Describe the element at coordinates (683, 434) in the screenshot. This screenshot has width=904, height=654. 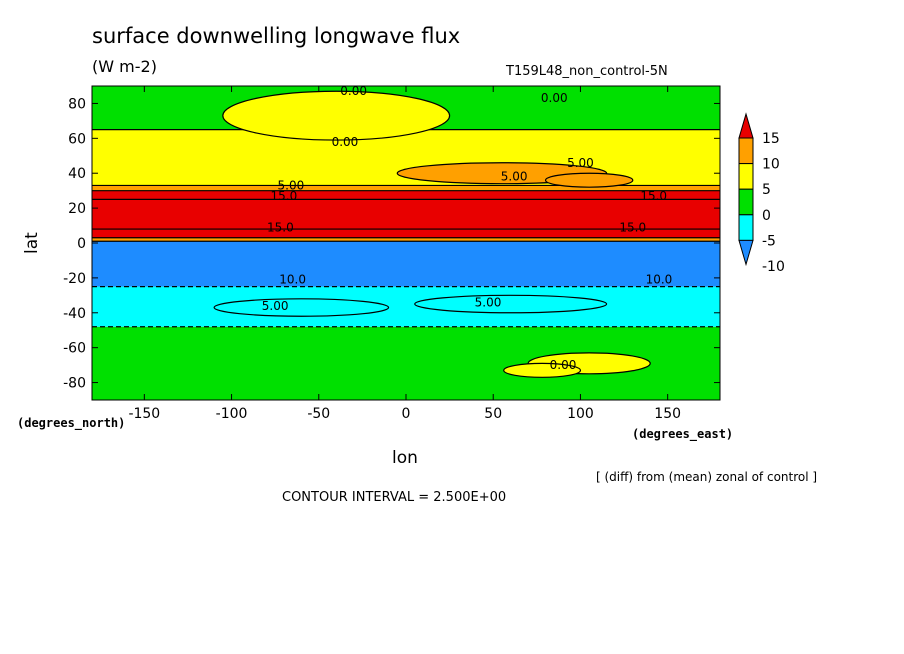
I see `x-unit-label: (degrees_east)` at that location.